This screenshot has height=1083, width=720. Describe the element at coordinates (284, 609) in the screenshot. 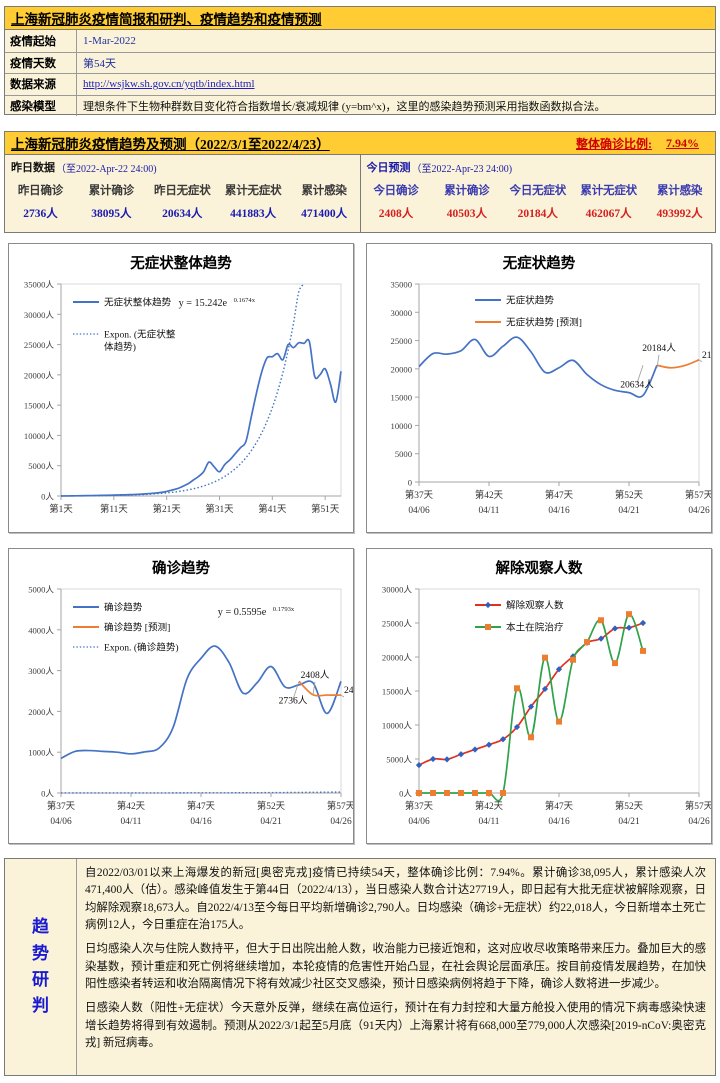

I see `svg-text: 0.1793x` at that location.